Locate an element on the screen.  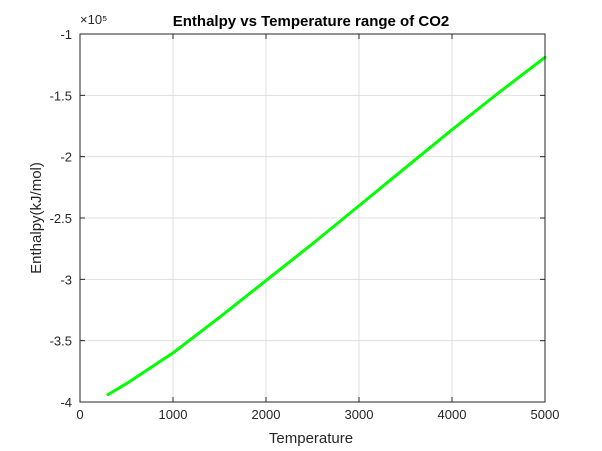
x-tick-label: 3000 is located at coordinates (359, 414).